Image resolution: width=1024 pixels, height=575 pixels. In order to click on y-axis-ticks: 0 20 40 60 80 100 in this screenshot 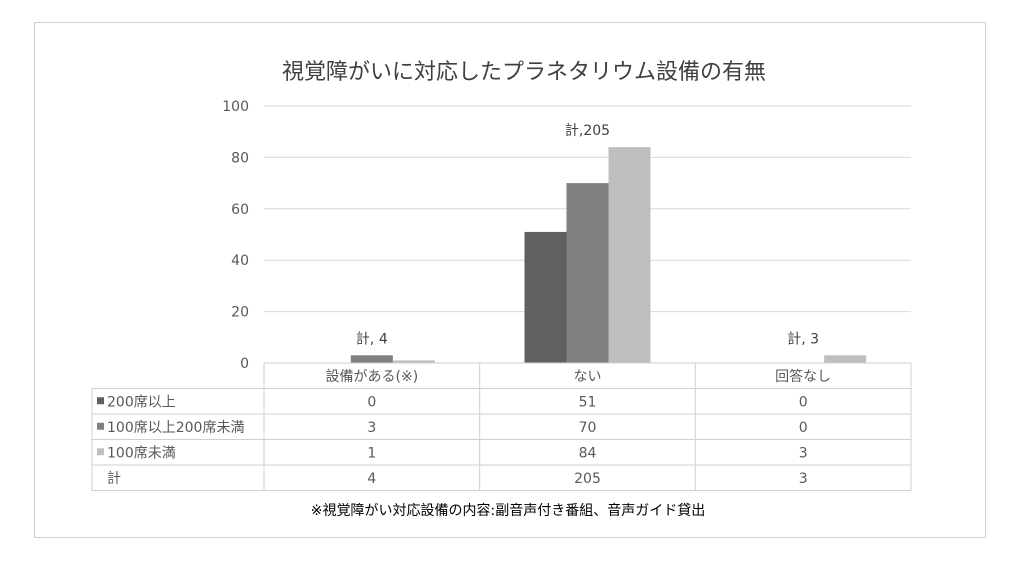, I will do `click(235, 235)`.